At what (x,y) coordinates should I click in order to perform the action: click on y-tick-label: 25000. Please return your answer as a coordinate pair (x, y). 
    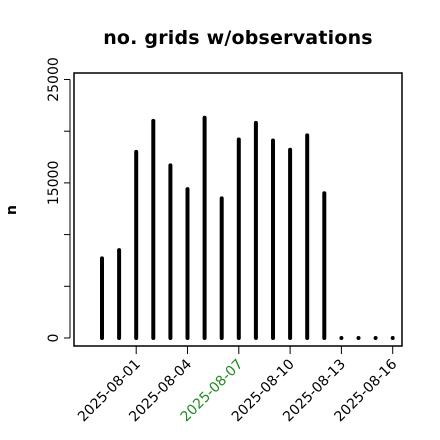
    Looking at the image, I should click on (54, 79).